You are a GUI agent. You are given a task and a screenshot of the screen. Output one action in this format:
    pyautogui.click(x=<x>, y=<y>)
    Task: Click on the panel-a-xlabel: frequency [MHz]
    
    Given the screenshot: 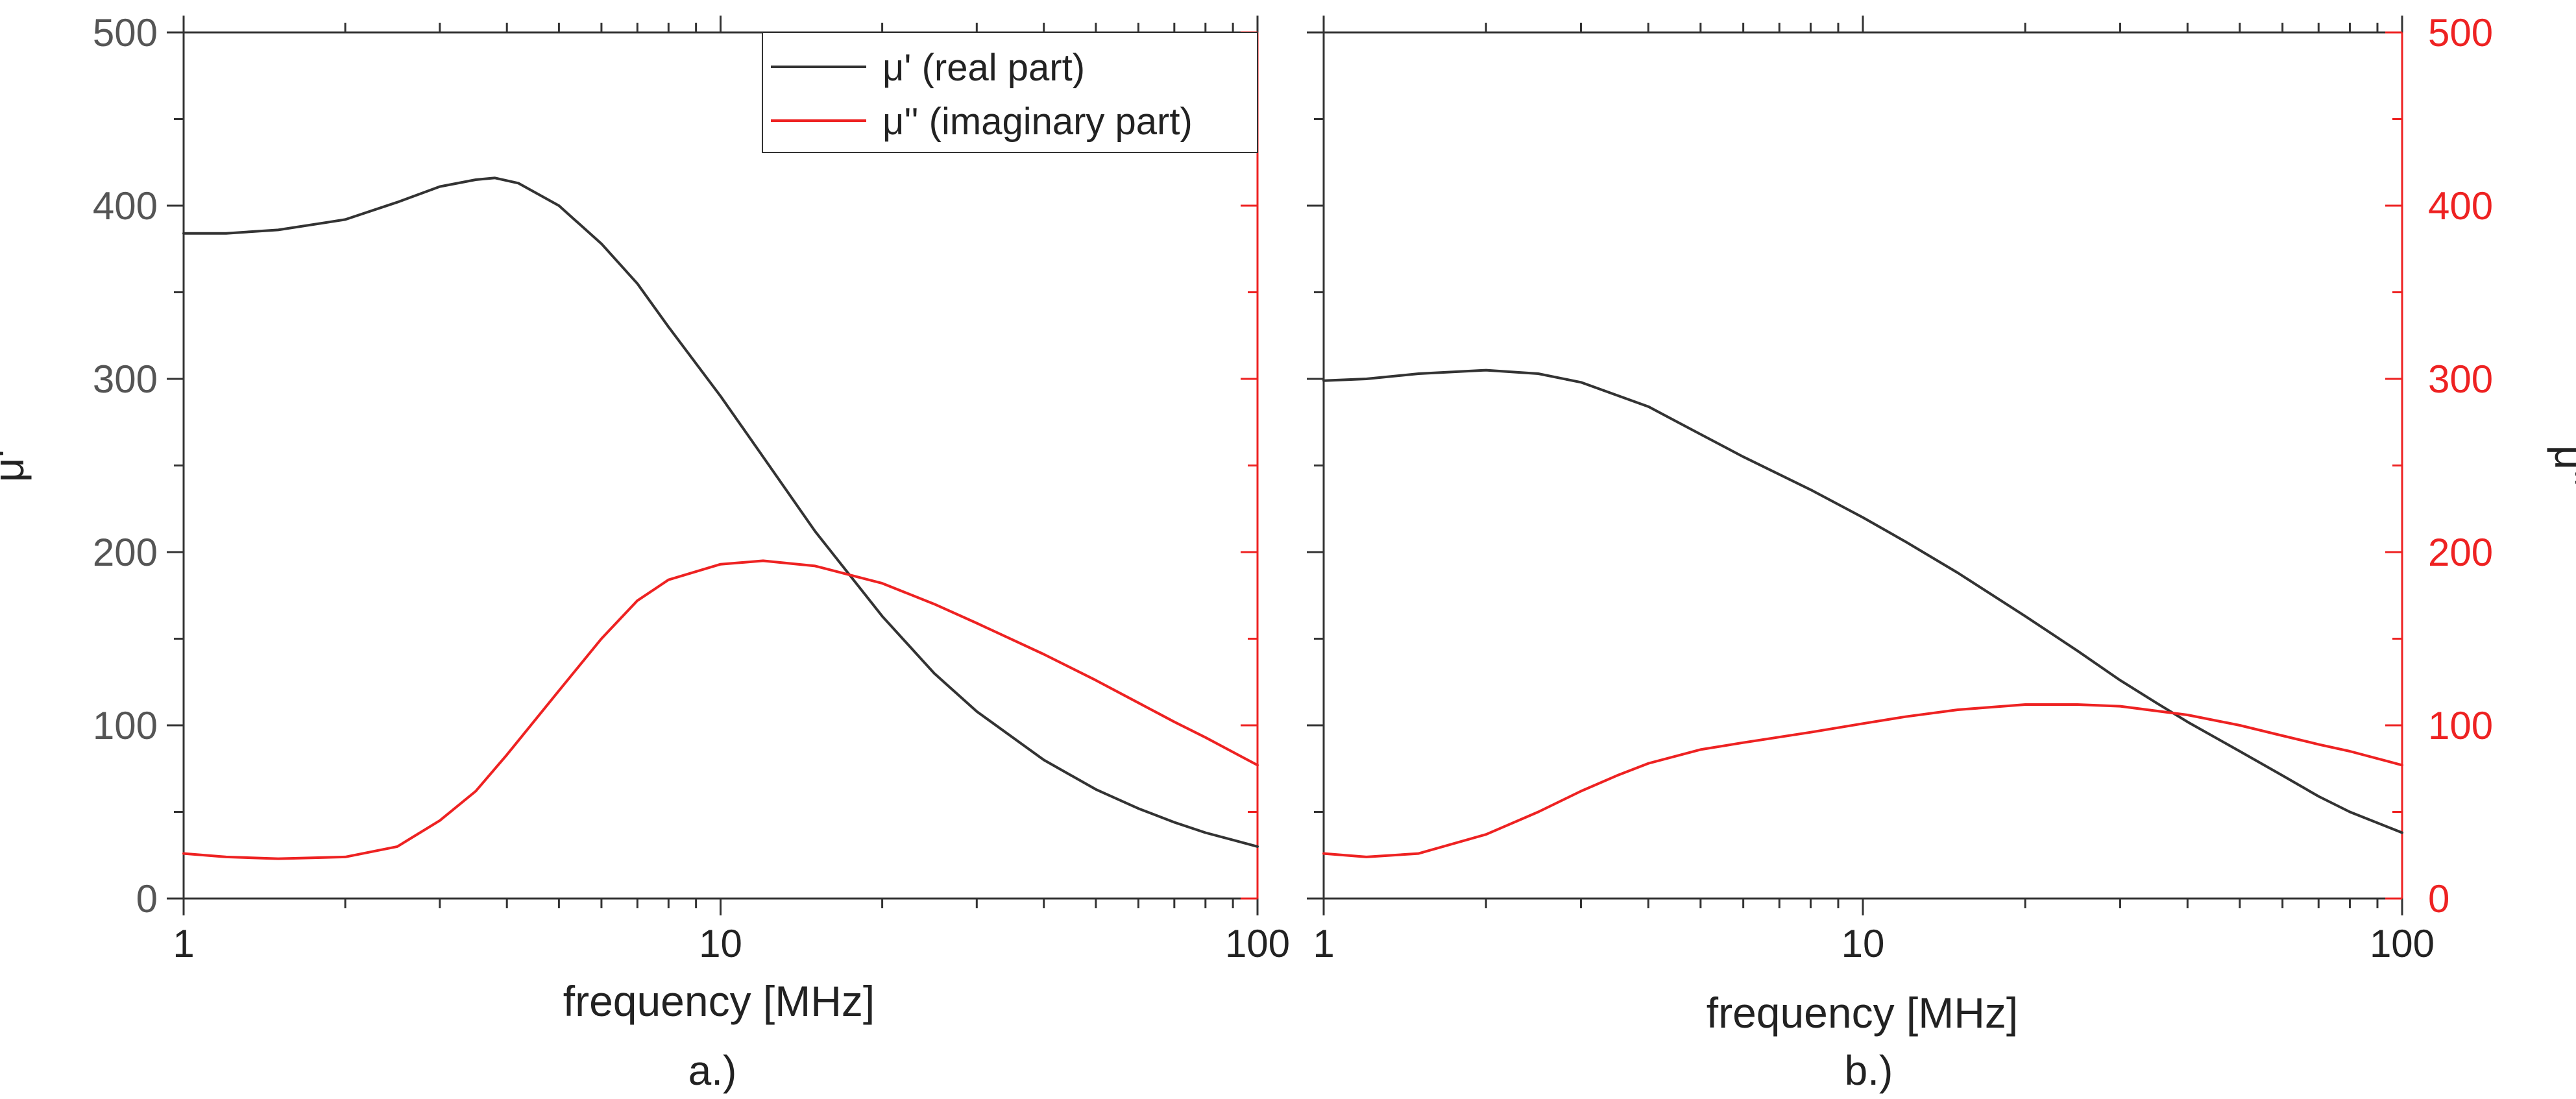 What is the action you would take?
    pyautogui.click(x=719, y=1001)
    